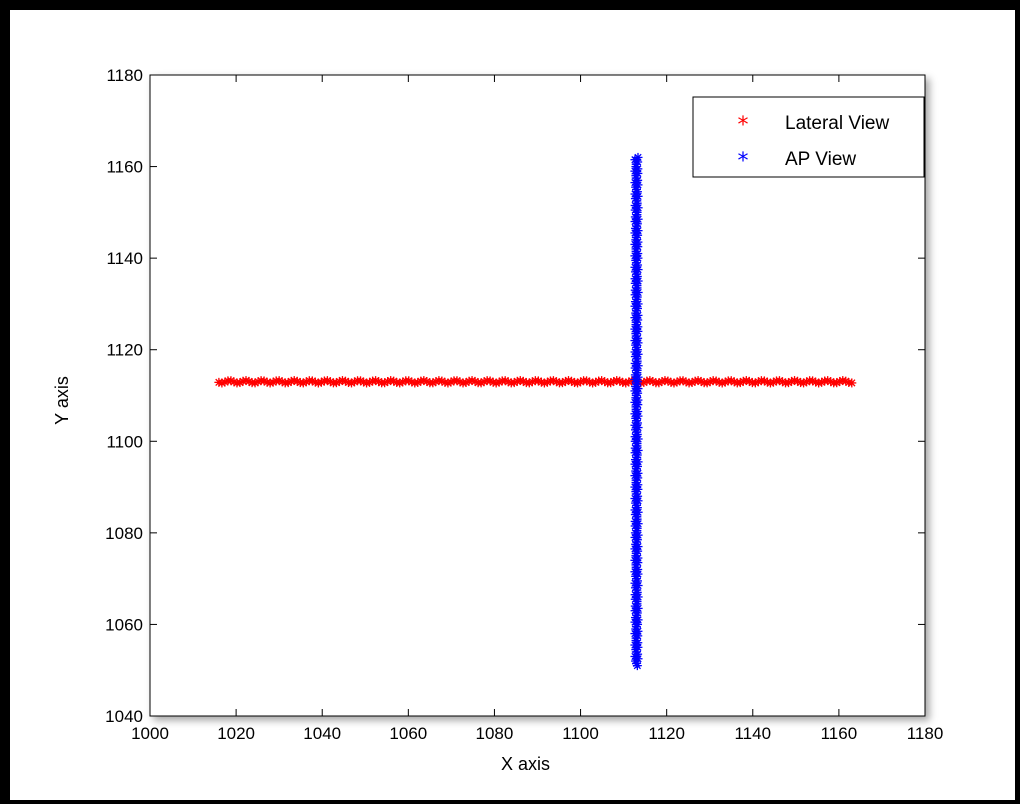 The height and width of the screenshot is (804, 1020). What do you see at coordinates (124, 350) in the screenshot?
I see `y-tick-label: 1120` at bounding box center [124, 350].